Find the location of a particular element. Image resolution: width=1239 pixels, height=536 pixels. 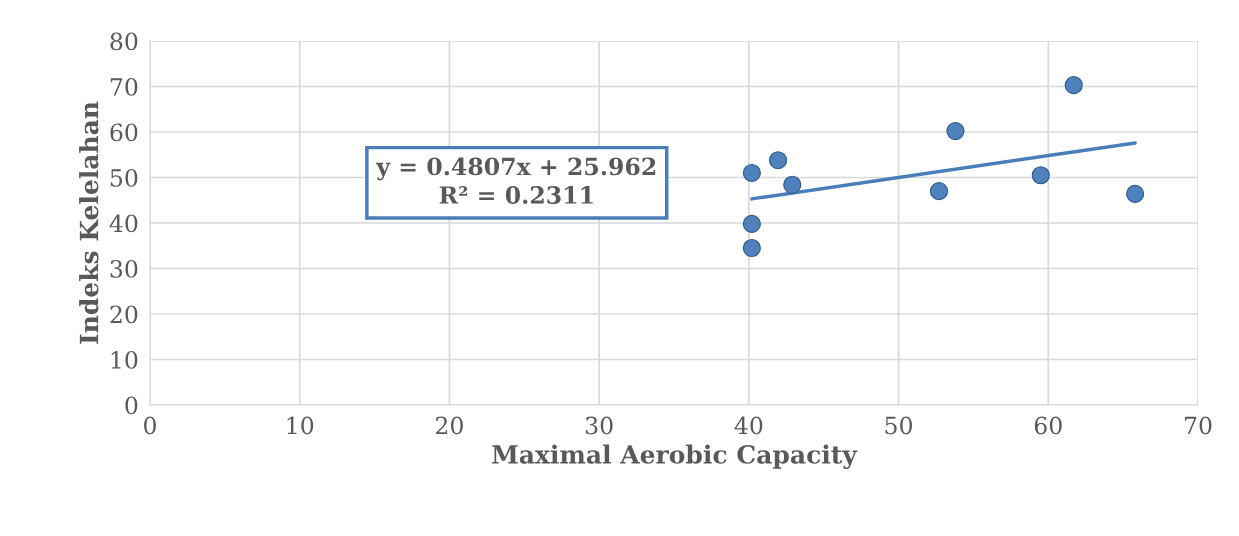

y-tick-label: 20 is located at coordinates (124, 314).